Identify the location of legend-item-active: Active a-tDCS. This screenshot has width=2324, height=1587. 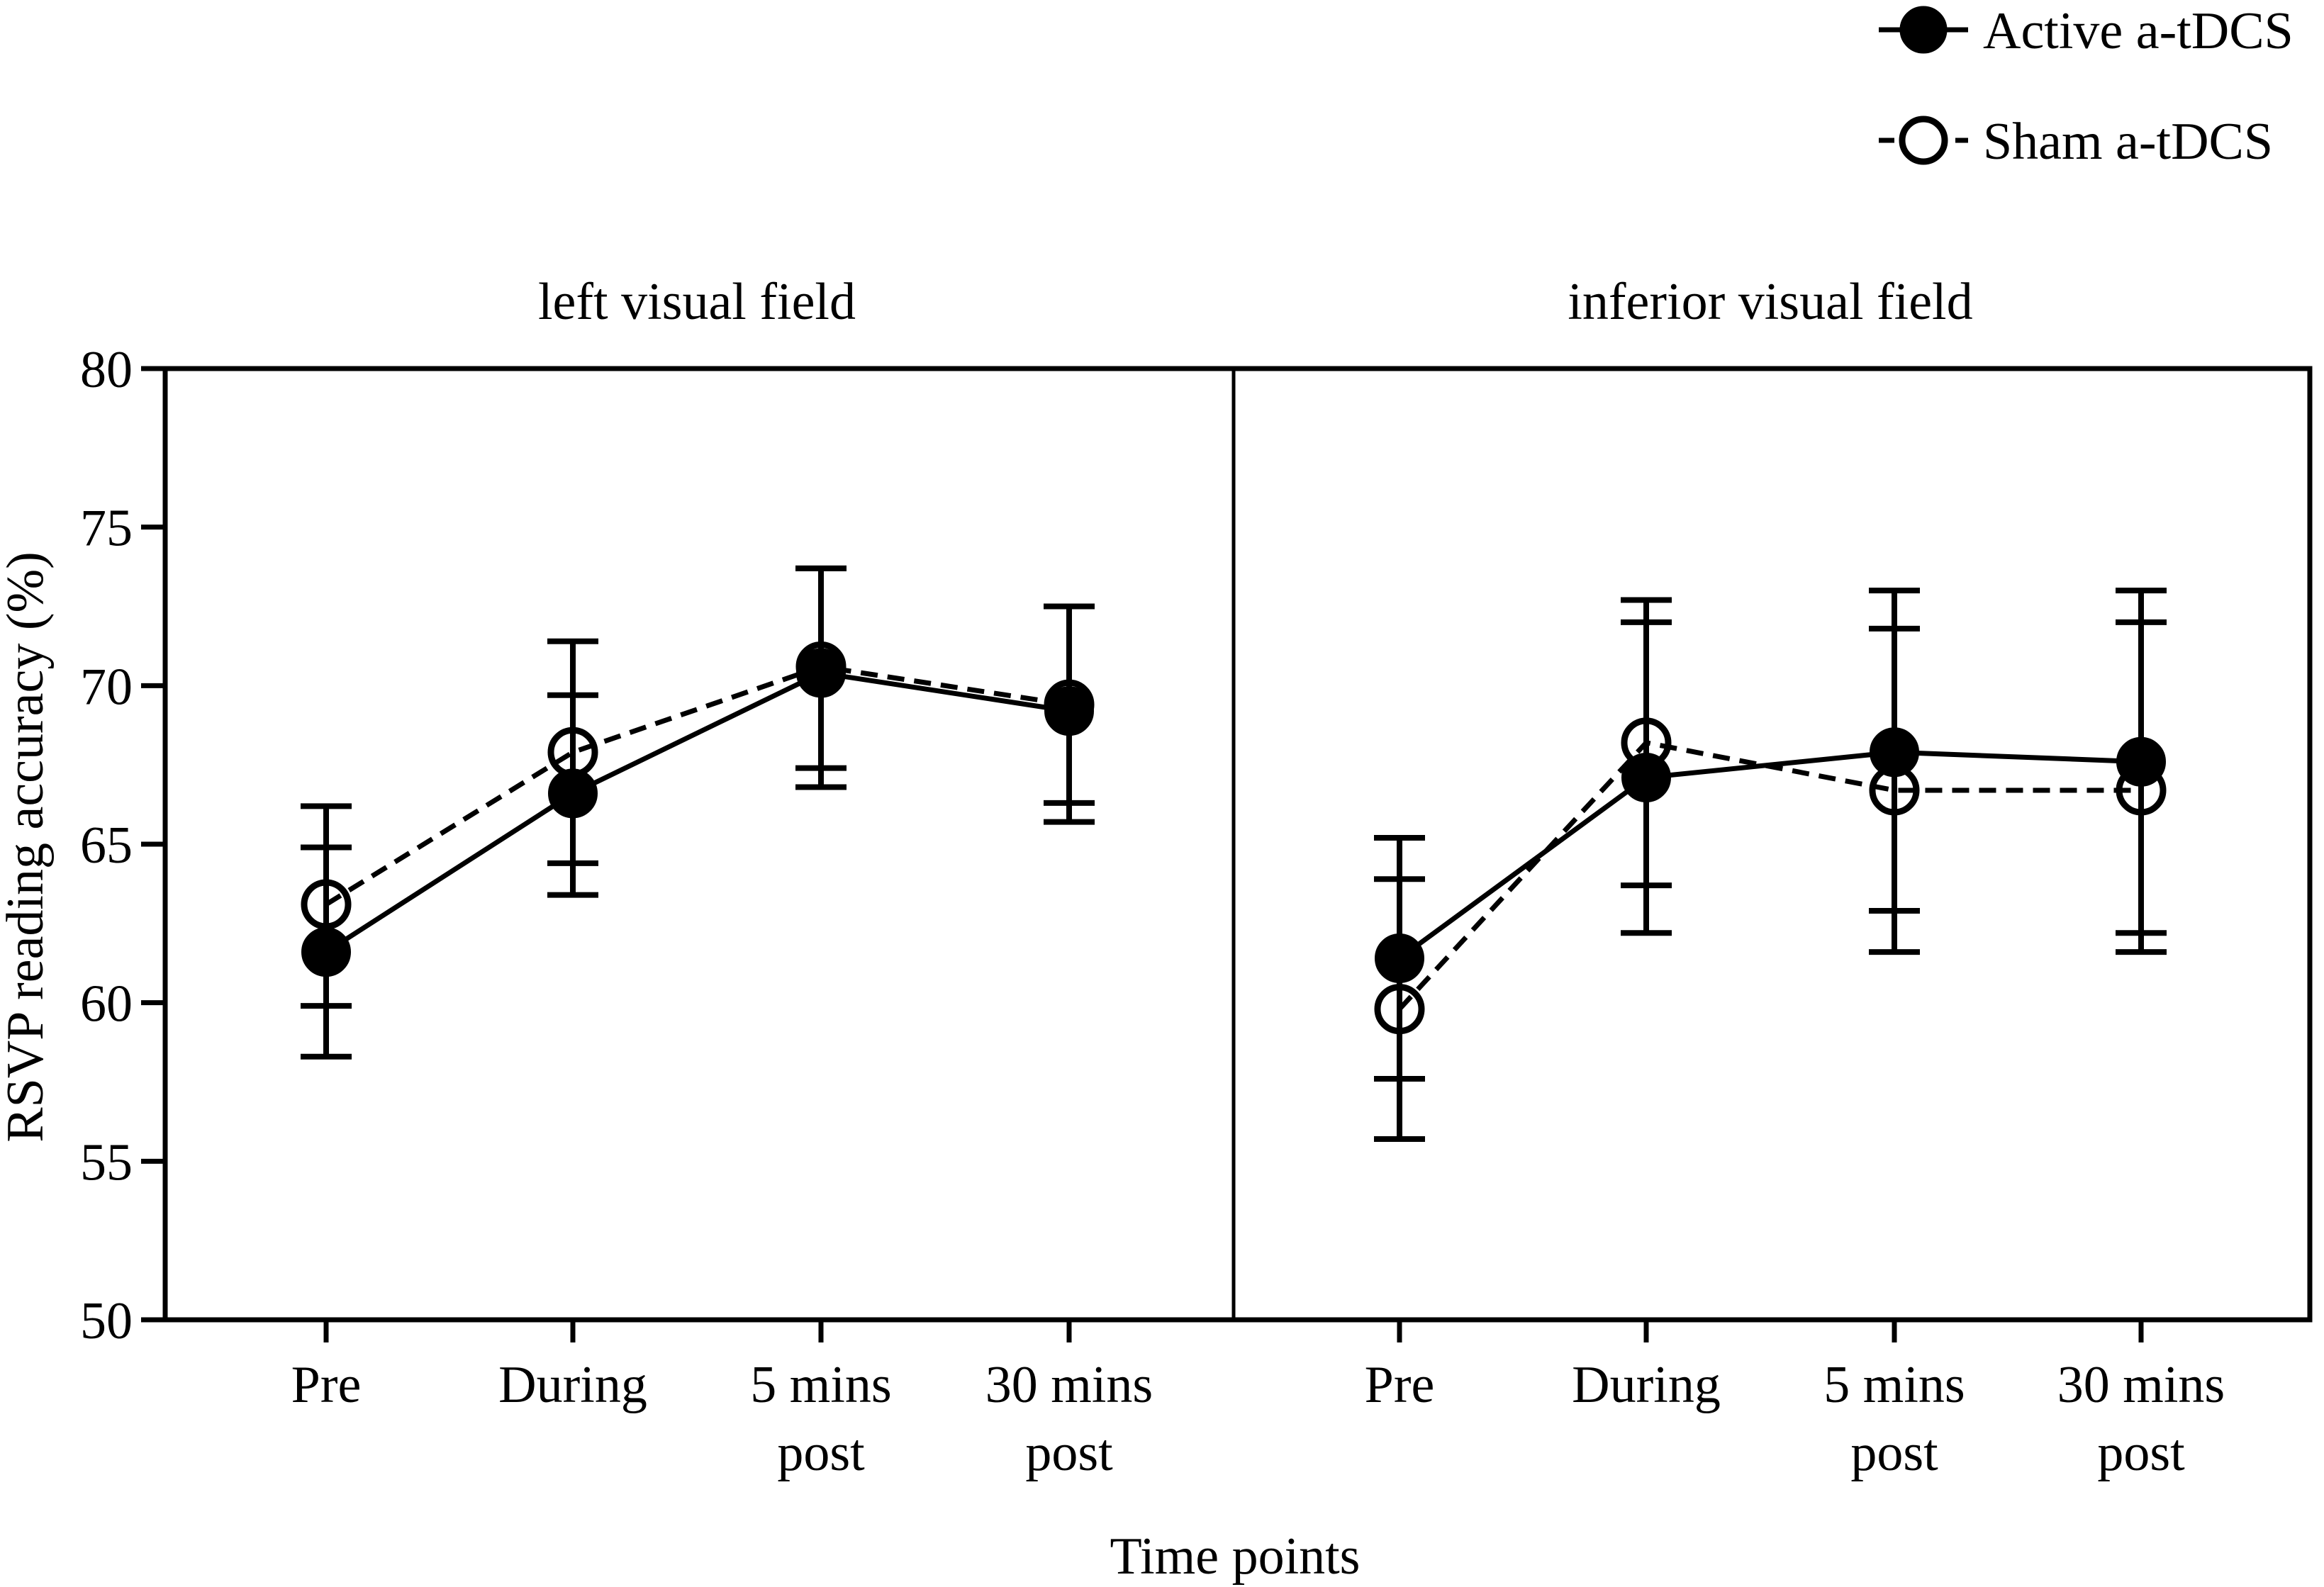
(2086, 31).